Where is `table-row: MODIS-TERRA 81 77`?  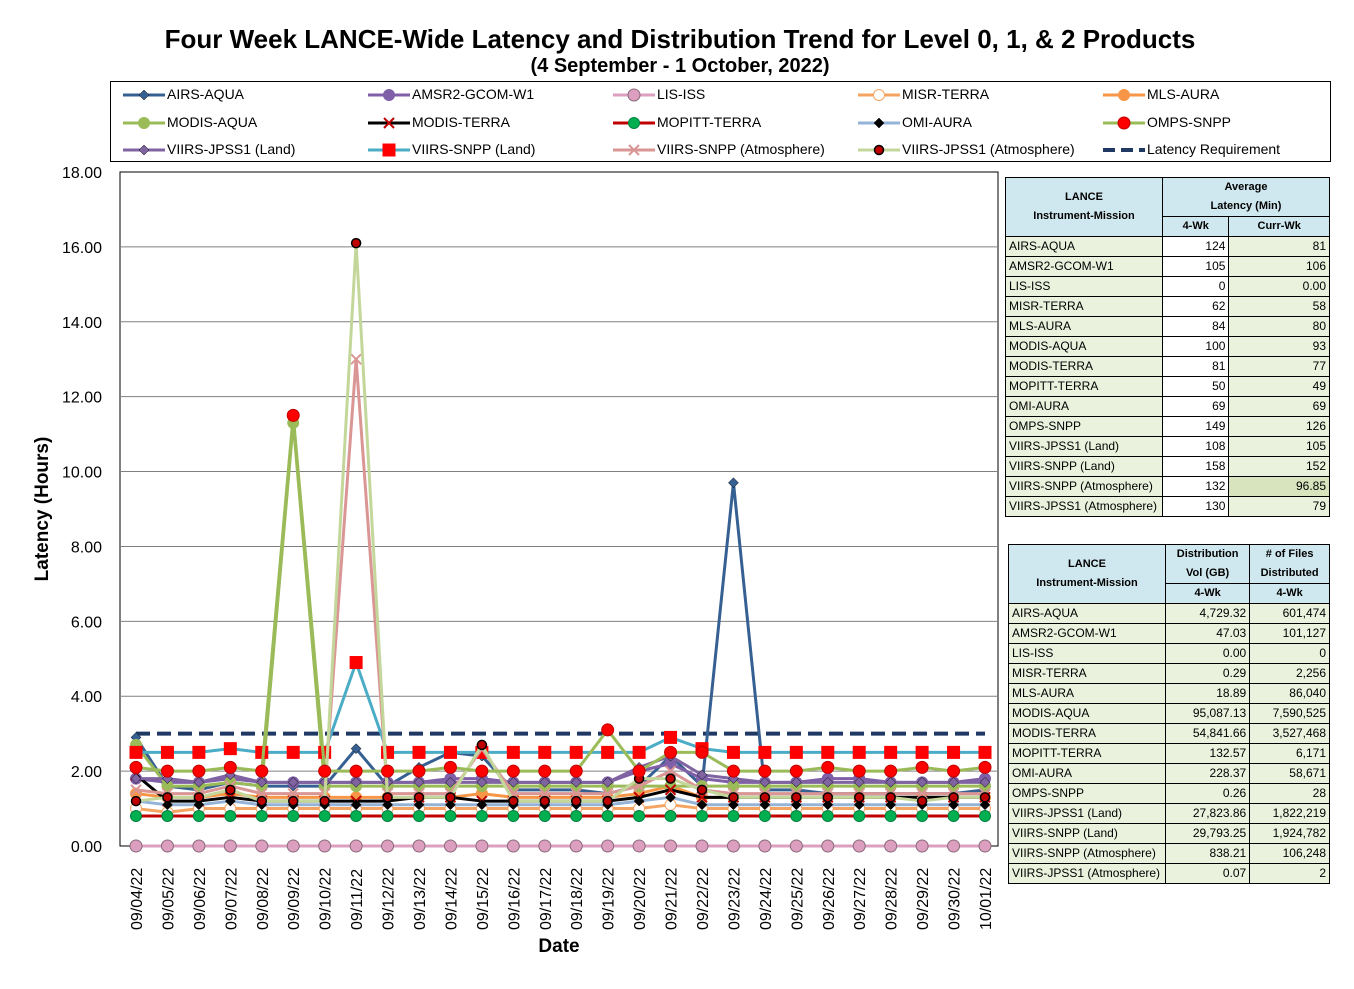 table-row: MODIS-TERRA 81 77 is located at coordinates (1167, 366).